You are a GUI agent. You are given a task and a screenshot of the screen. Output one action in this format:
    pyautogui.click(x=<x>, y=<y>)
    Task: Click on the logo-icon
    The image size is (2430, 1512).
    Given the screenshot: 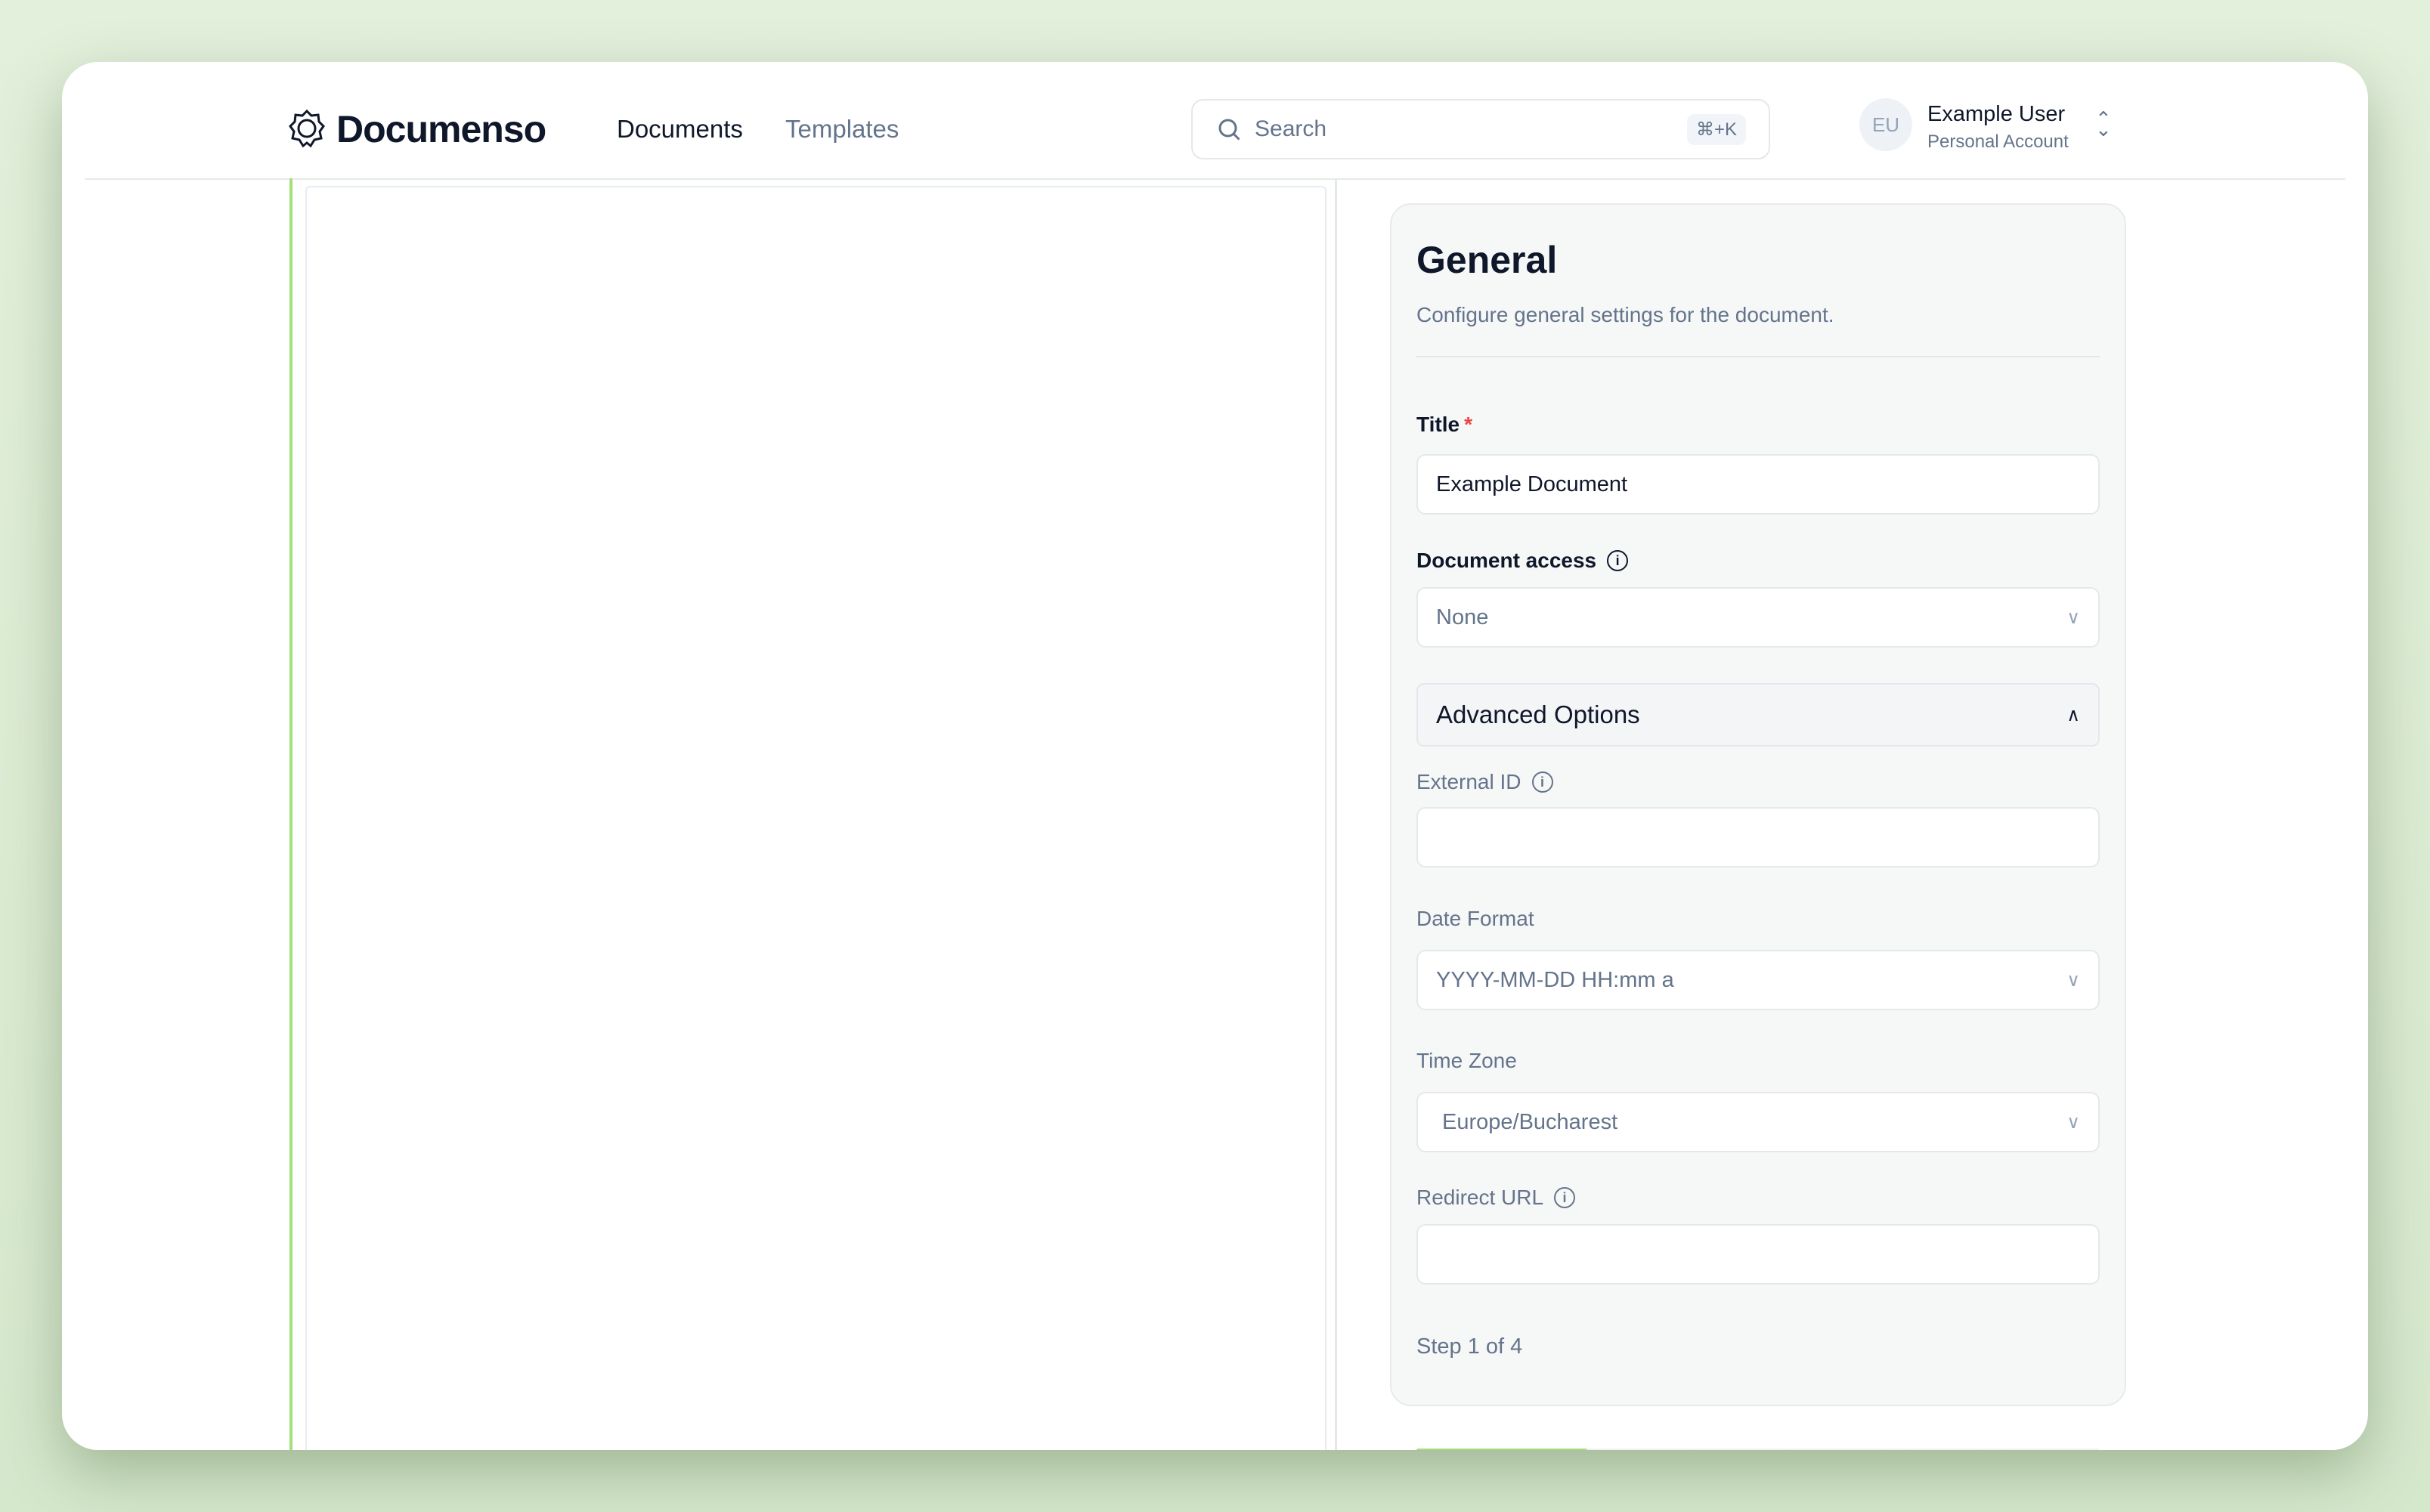 What is the action you would take?
    pyautogui.click(x=307, y=128)
    